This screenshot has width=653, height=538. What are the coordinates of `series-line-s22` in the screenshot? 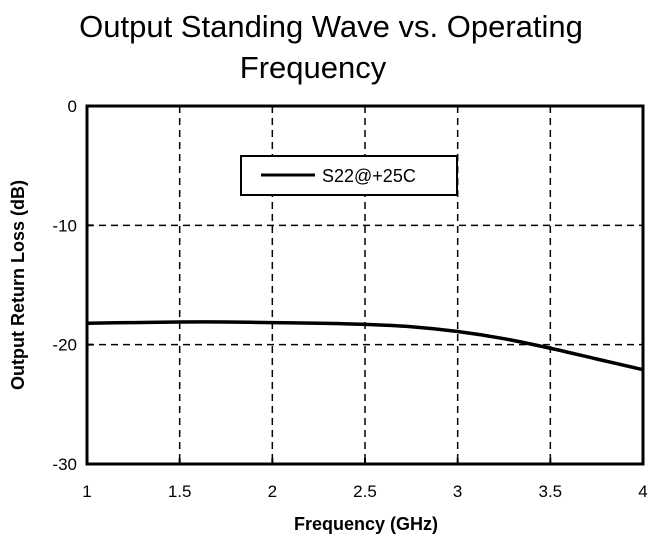 It's located at (365, 346).